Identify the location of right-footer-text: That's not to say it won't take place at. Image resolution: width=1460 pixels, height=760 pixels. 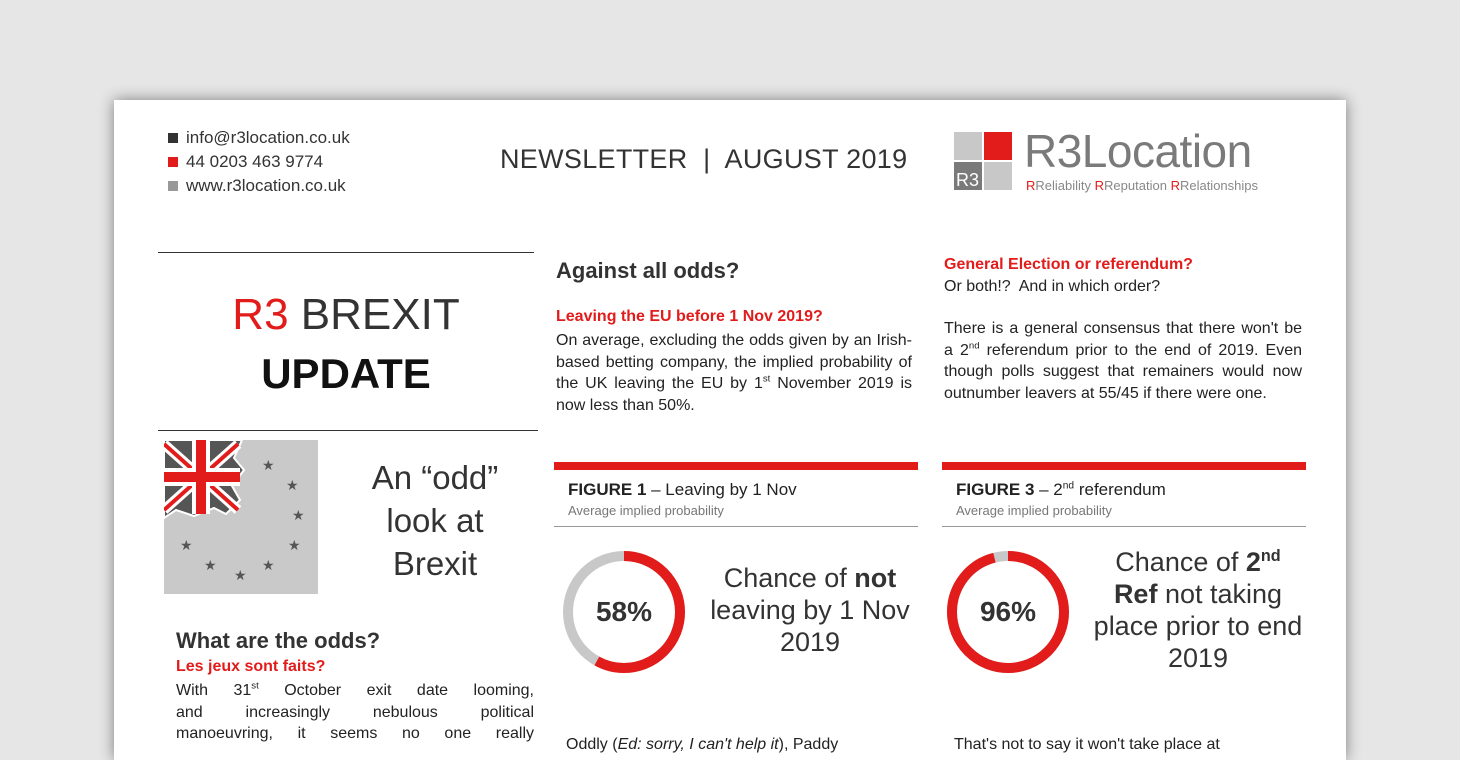
(1087, 744).